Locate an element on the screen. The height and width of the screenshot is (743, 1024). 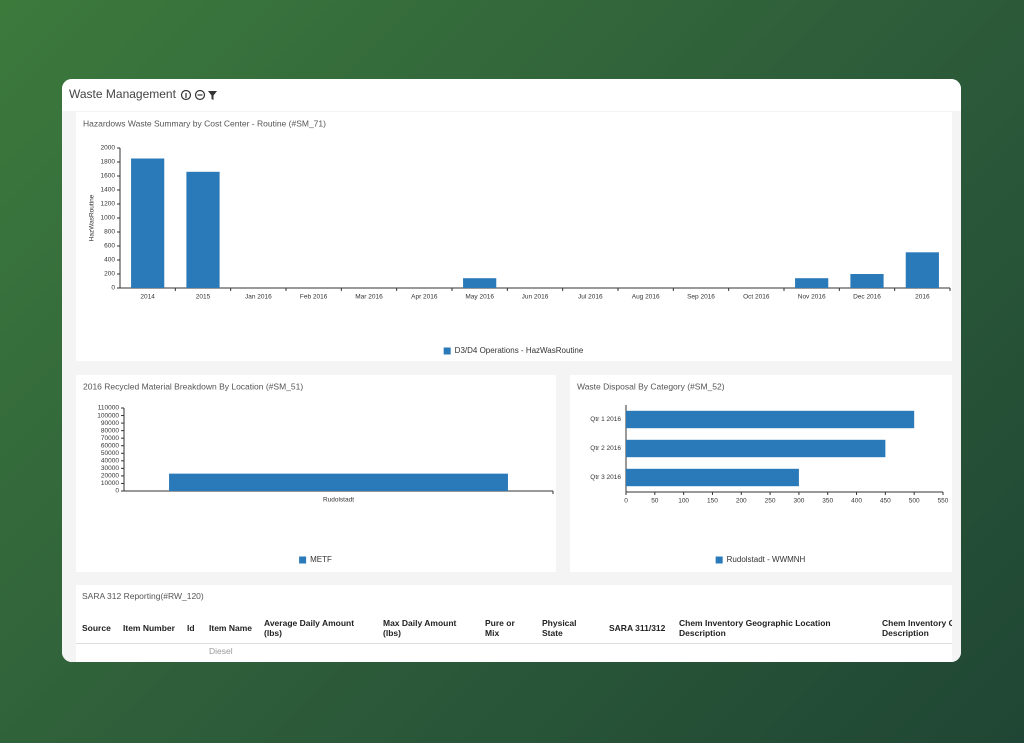
x-tick-label: 500 is located at coordinates (914, 501).